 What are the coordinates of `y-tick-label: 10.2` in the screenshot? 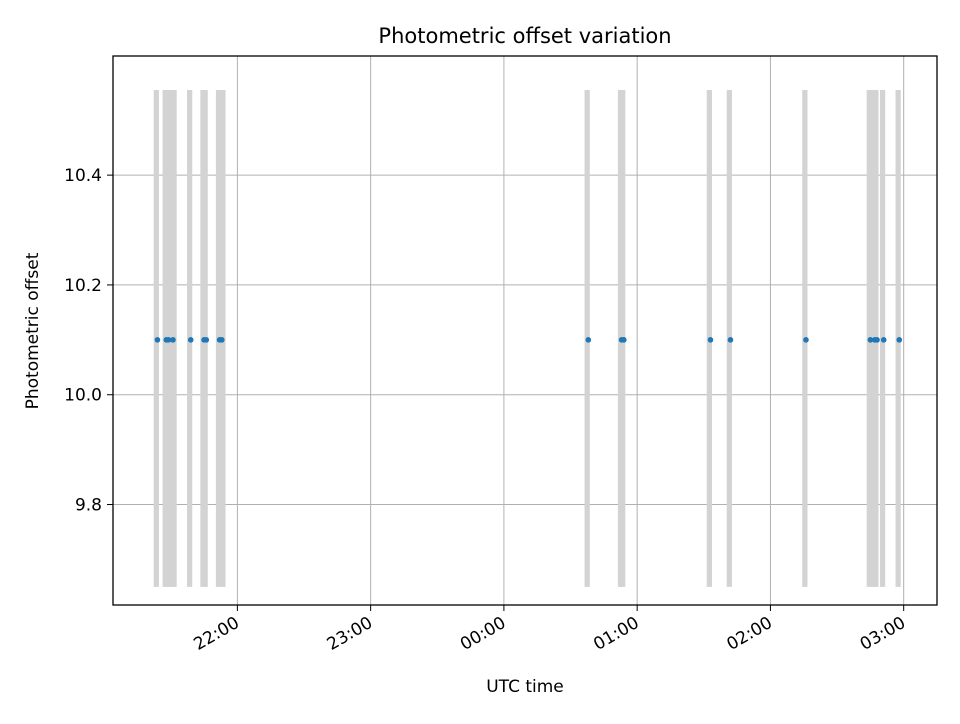 It's located at (83, 286).